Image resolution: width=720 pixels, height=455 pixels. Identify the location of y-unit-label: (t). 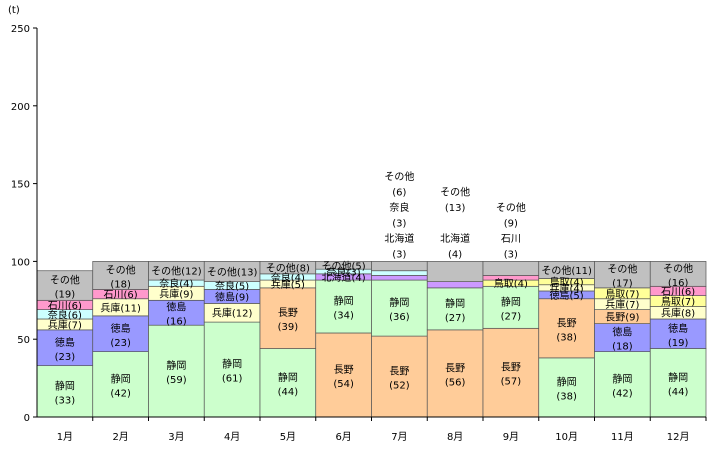
(14, 10).